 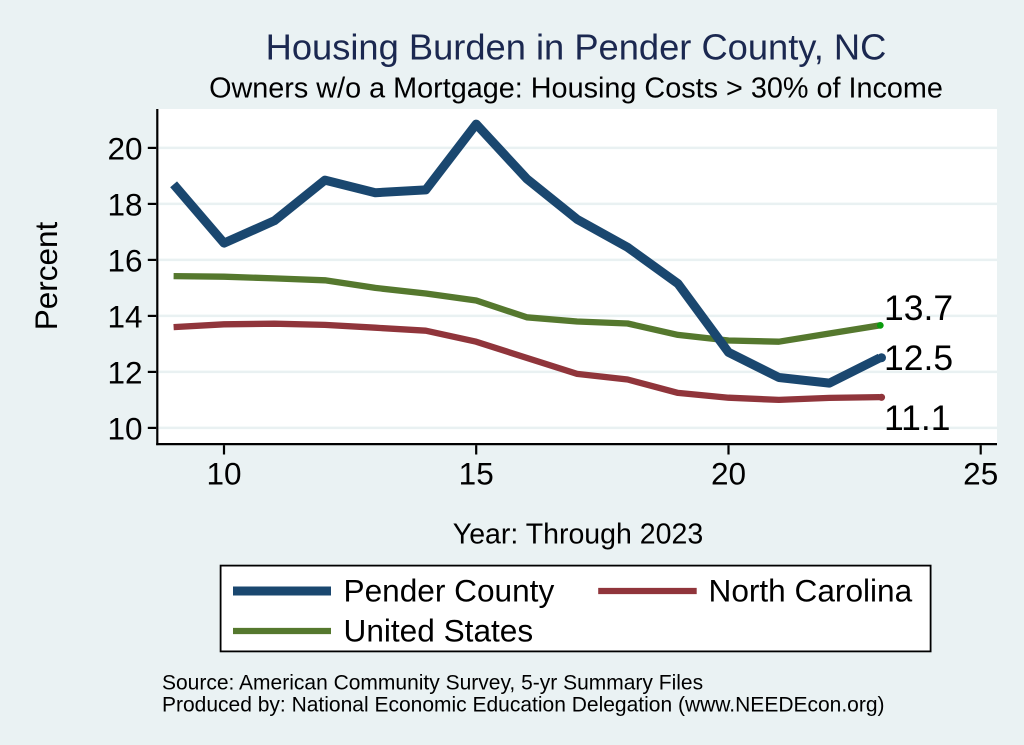 What do you see at coordinates (124, 316) in the screenshot?
I see `svg-text: 14` at bounding box center [124, 316].